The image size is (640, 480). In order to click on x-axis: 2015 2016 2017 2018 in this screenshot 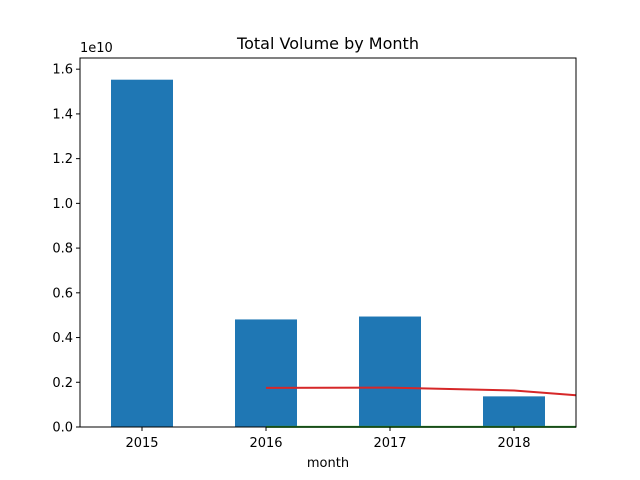, I will do `click(328, 439)`.